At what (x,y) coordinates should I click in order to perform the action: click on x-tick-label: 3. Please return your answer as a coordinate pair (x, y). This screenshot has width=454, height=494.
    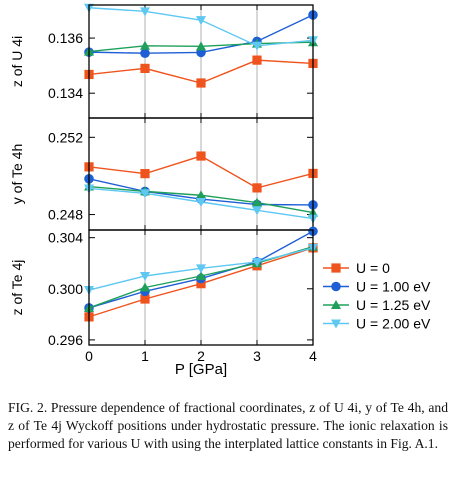
    Looking at the image, I should click on (257, 356).